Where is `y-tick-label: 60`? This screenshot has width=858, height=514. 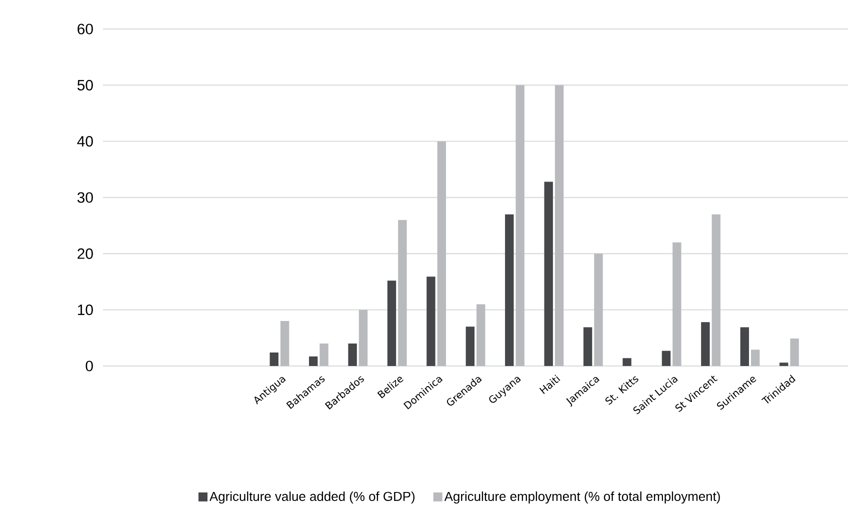
y-tick-label: 60 is located at coordinates (85, 29).